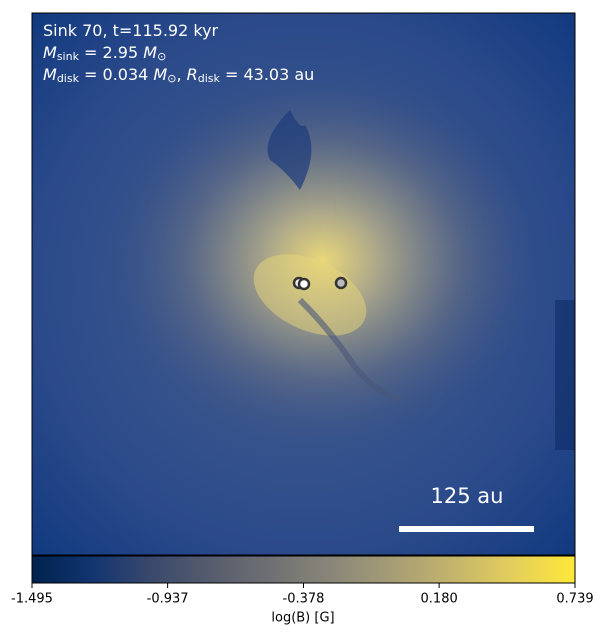  What do you see at coordinates (192, 74) in the screenshot?
I see `annotation-part: R` at bounding box center [192, 74].